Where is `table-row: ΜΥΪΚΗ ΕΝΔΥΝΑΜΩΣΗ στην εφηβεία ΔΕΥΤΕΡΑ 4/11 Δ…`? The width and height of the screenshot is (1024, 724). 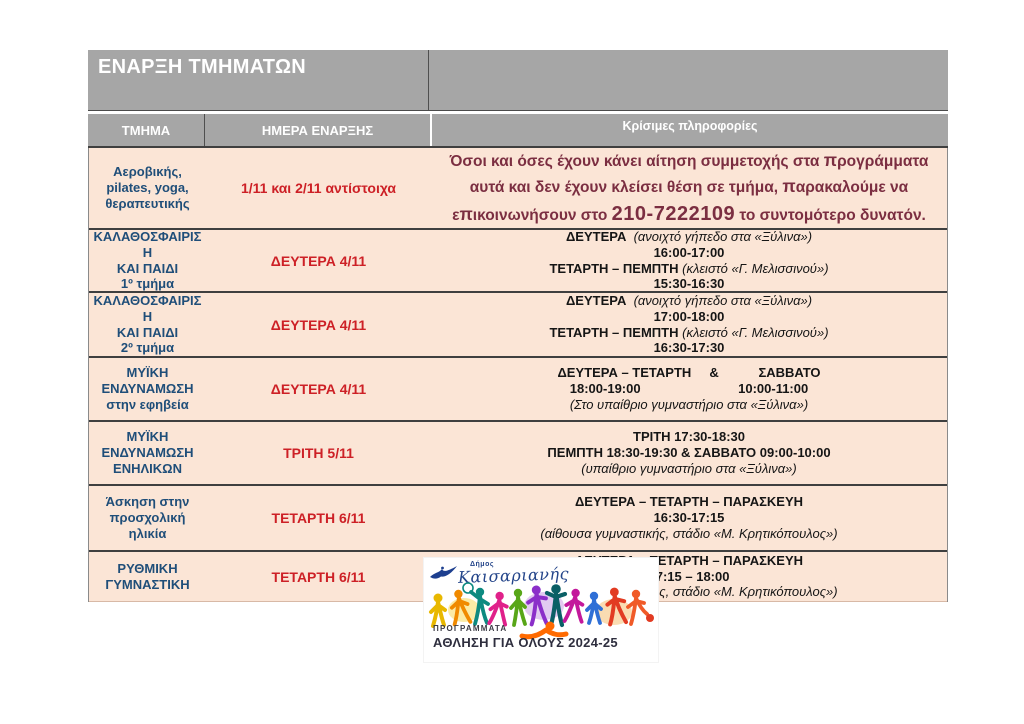 table-row: ΜΥΪΚΗ ΕΝΔΥΝΑΜΩΣΗ στην εφηβεία ΔΕΥΤΕΡΑ 4/11 Δ… is located at coordinates (518, 390).